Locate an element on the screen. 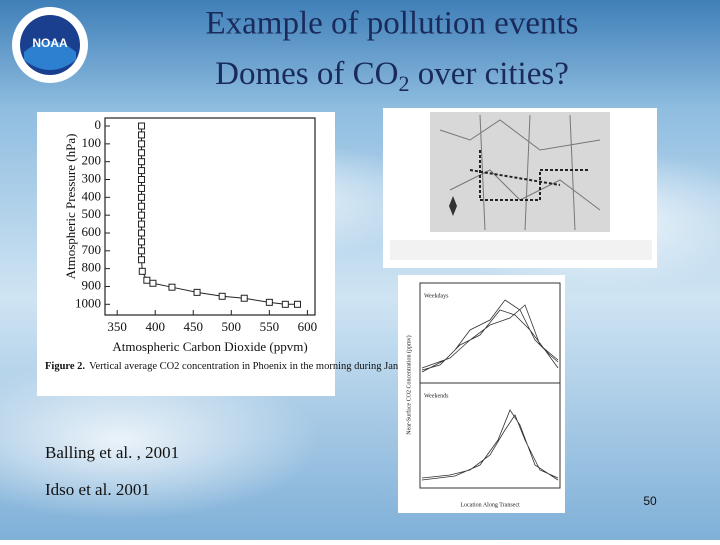 This screenshot has height=545, width=720. reference: Balling et al. , 2001 is located at coordinates (112, 452).